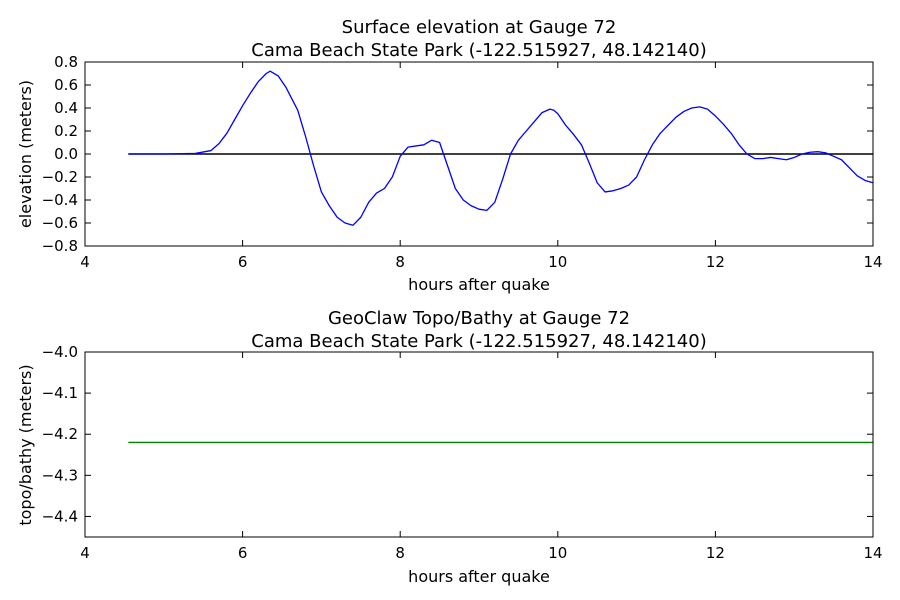 Image resolution: width=900 pixels, height=600 pixels. What do you see at coordinates (60, 393) in the screenshot?
I see `y-tick-label: −4.1` at bounding box center [60, 393].